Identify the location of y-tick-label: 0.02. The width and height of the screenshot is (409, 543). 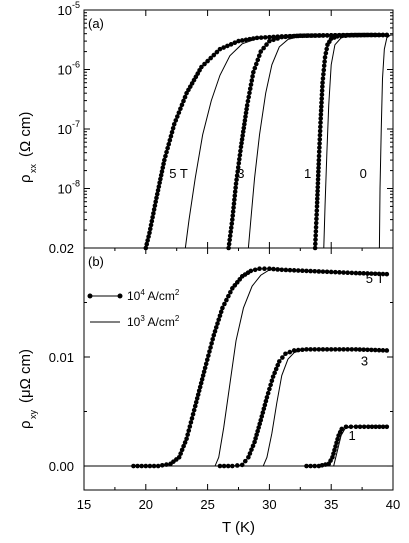
(61, 248).